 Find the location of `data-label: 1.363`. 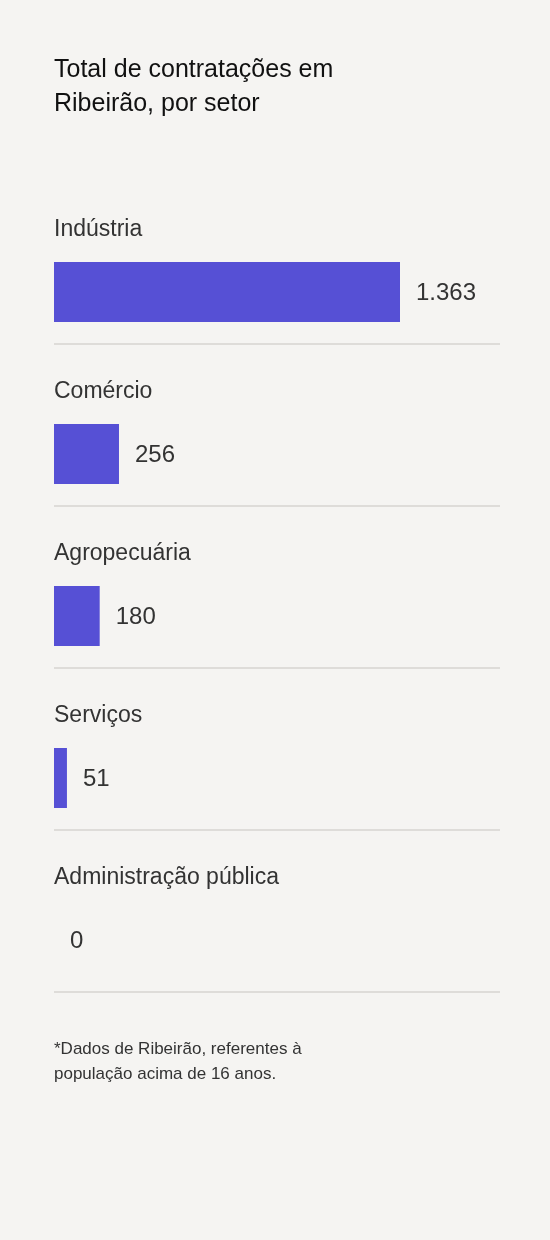

data-label: 1.363 is located at coordinates (446, 291).